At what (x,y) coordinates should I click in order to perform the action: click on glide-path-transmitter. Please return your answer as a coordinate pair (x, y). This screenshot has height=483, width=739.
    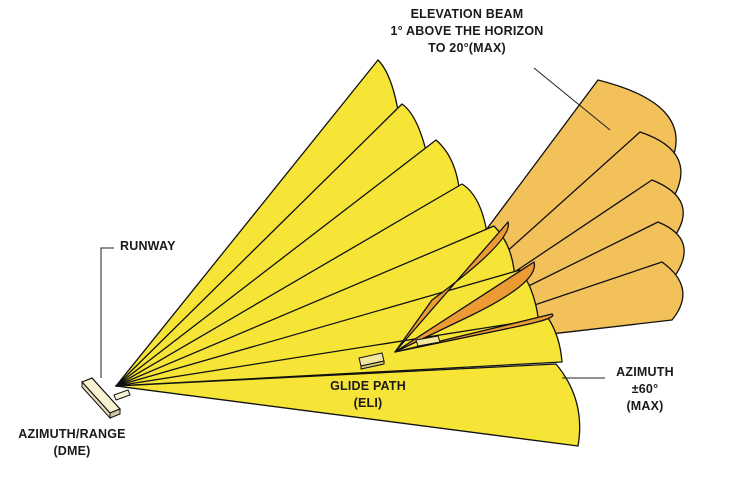
    Looking at the image, I should click on (371, 361).